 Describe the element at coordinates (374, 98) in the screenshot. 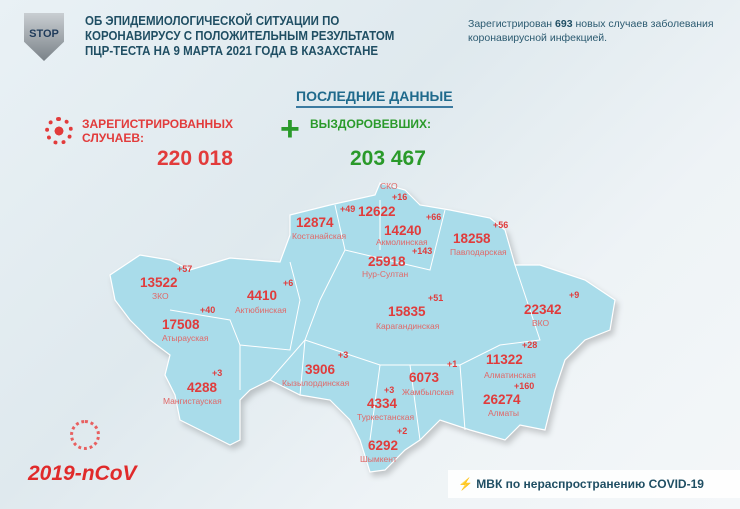

I see `latest-data-heading: ПОСЛЕДНИЕ ДАННЫЕ` at that location.